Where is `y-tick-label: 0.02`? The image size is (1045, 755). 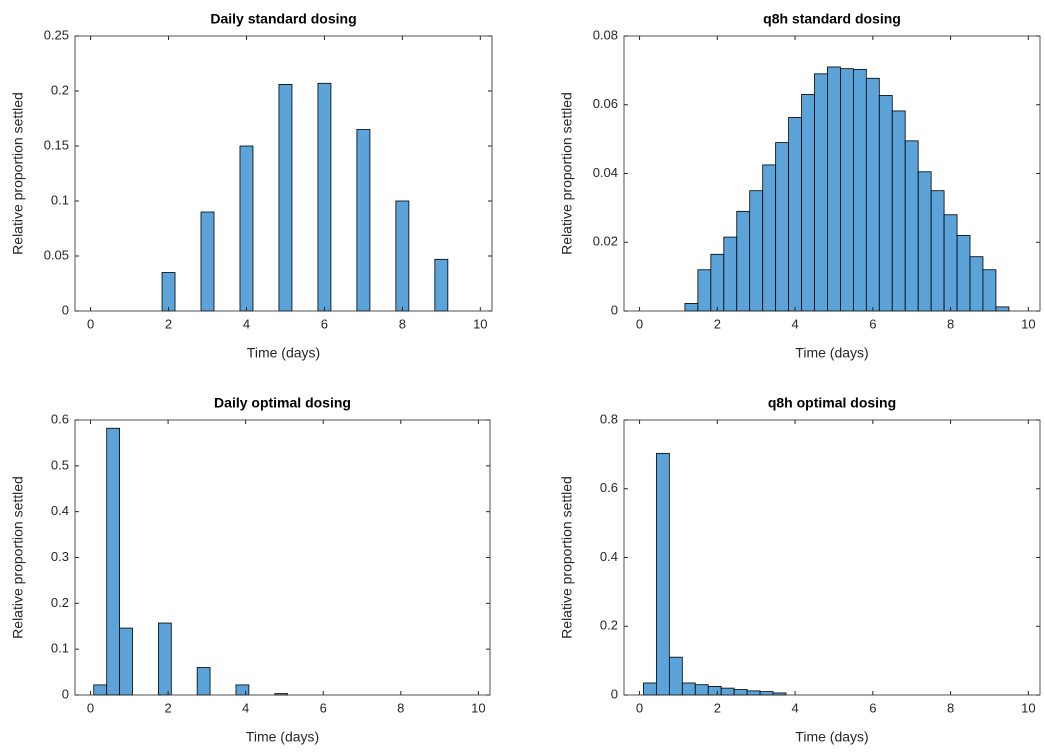 y-tick-label: 0.02 is located at coordinates (605, 241).